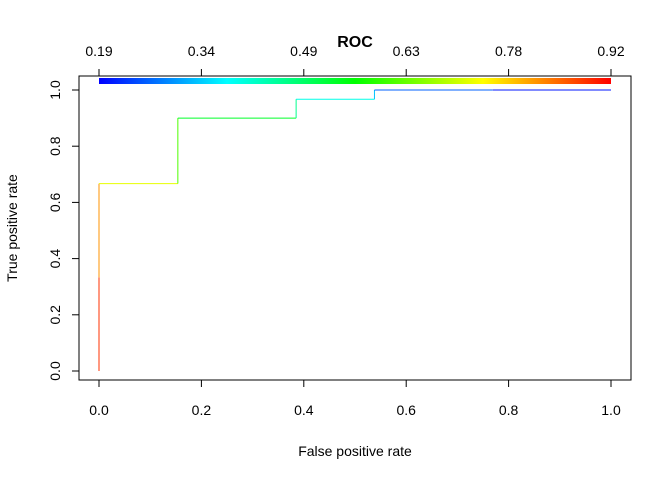 The width and height of the screenshot is (672, 480). I want to click on x-tick-label: 0.4, so click(304, 410).